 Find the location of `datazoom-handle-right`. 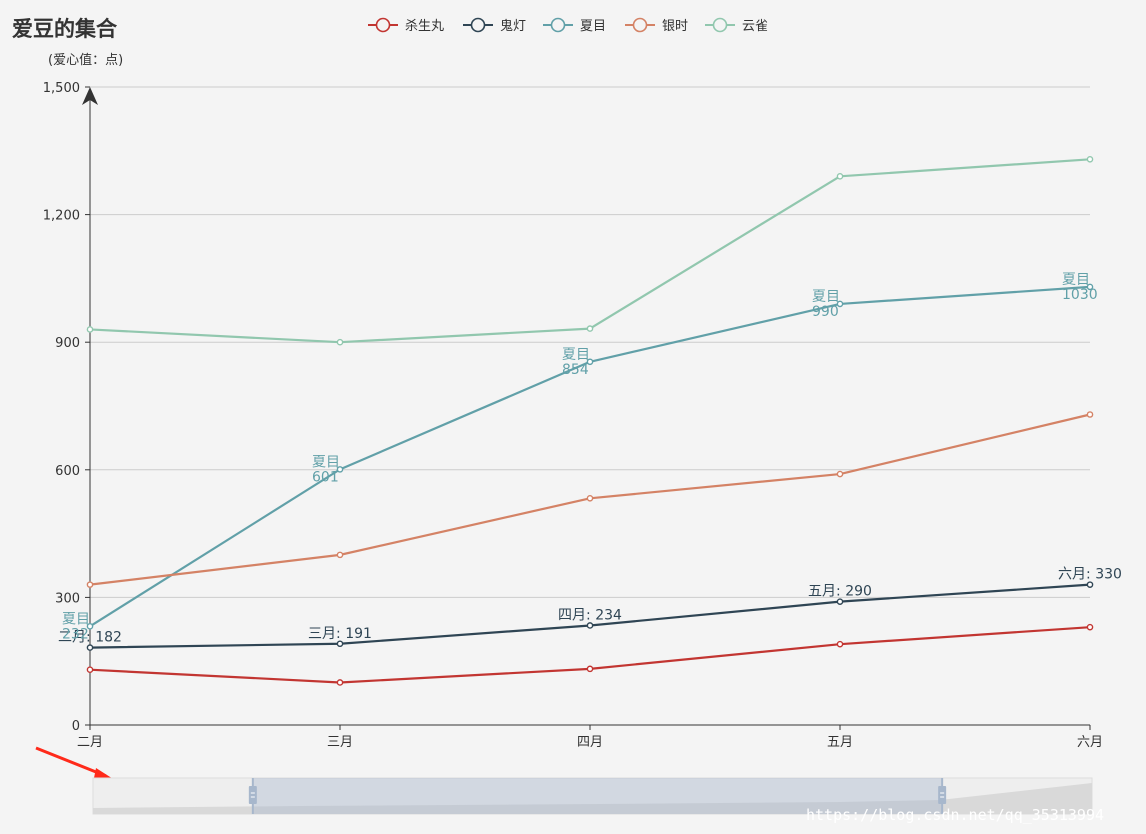

datazoom-handle-right is located at coordinates (942, 796).